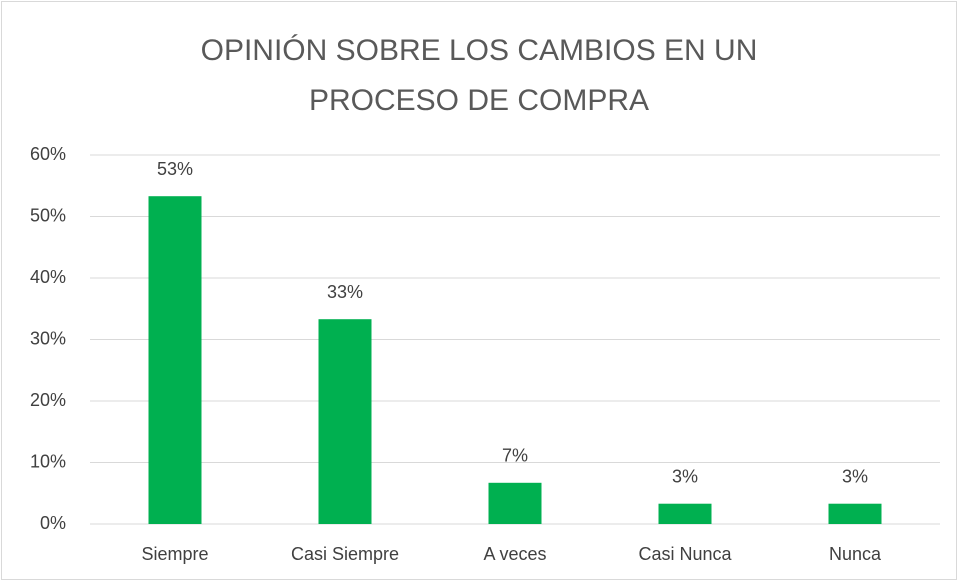 The width and height of the screenshot is (958, 581). What do you see at coordinates (48, 154) in the screenshot?
I see `y-tick-label: 60%` at bounding box center [48, 154].